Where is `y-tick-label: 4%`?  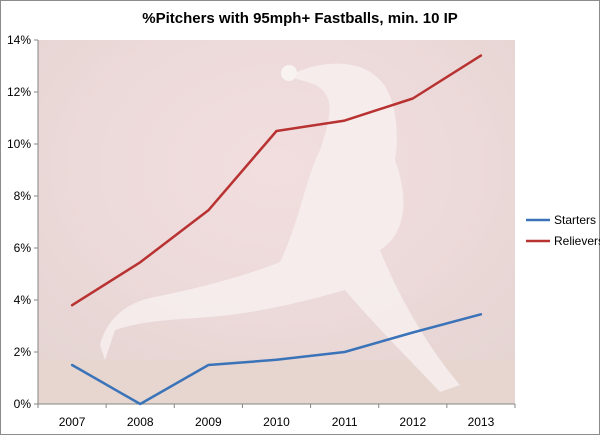
y-tick-label: 4% is located at coordinates (23, 300).